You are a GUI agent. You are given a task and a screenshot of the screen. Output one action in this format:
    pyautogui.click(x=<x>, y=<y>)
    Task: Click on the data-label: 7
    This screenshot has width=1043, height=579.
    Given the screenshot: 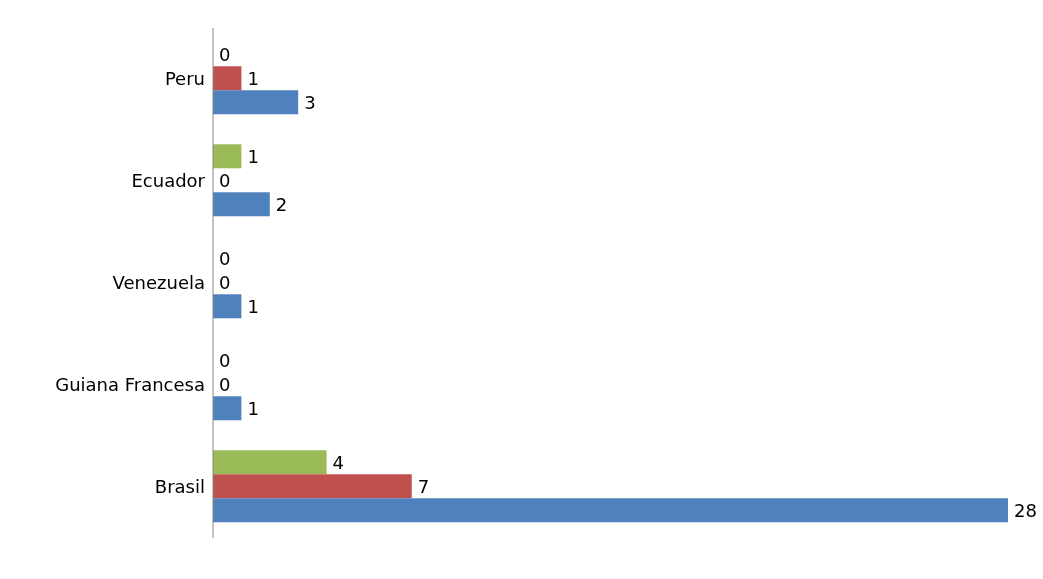 What is the action you would take?
    pyautogui.click(x=423, y=486)
    